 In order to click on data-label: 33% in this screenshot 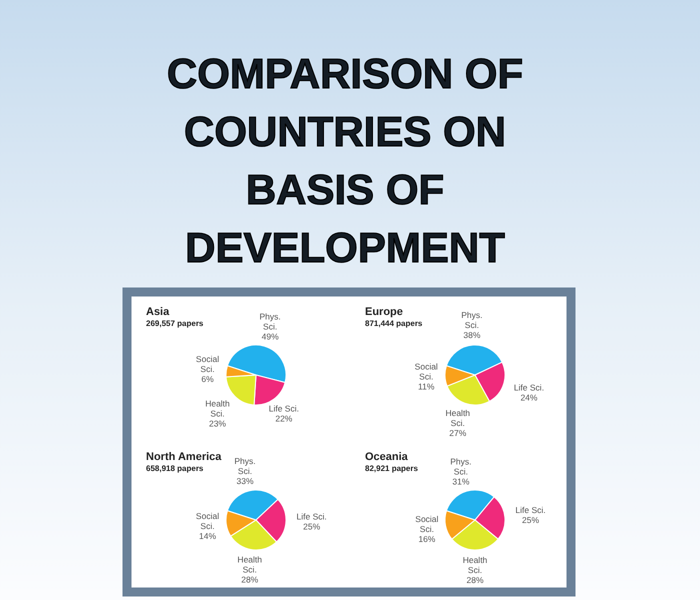, I will do `click(245, 481)`.